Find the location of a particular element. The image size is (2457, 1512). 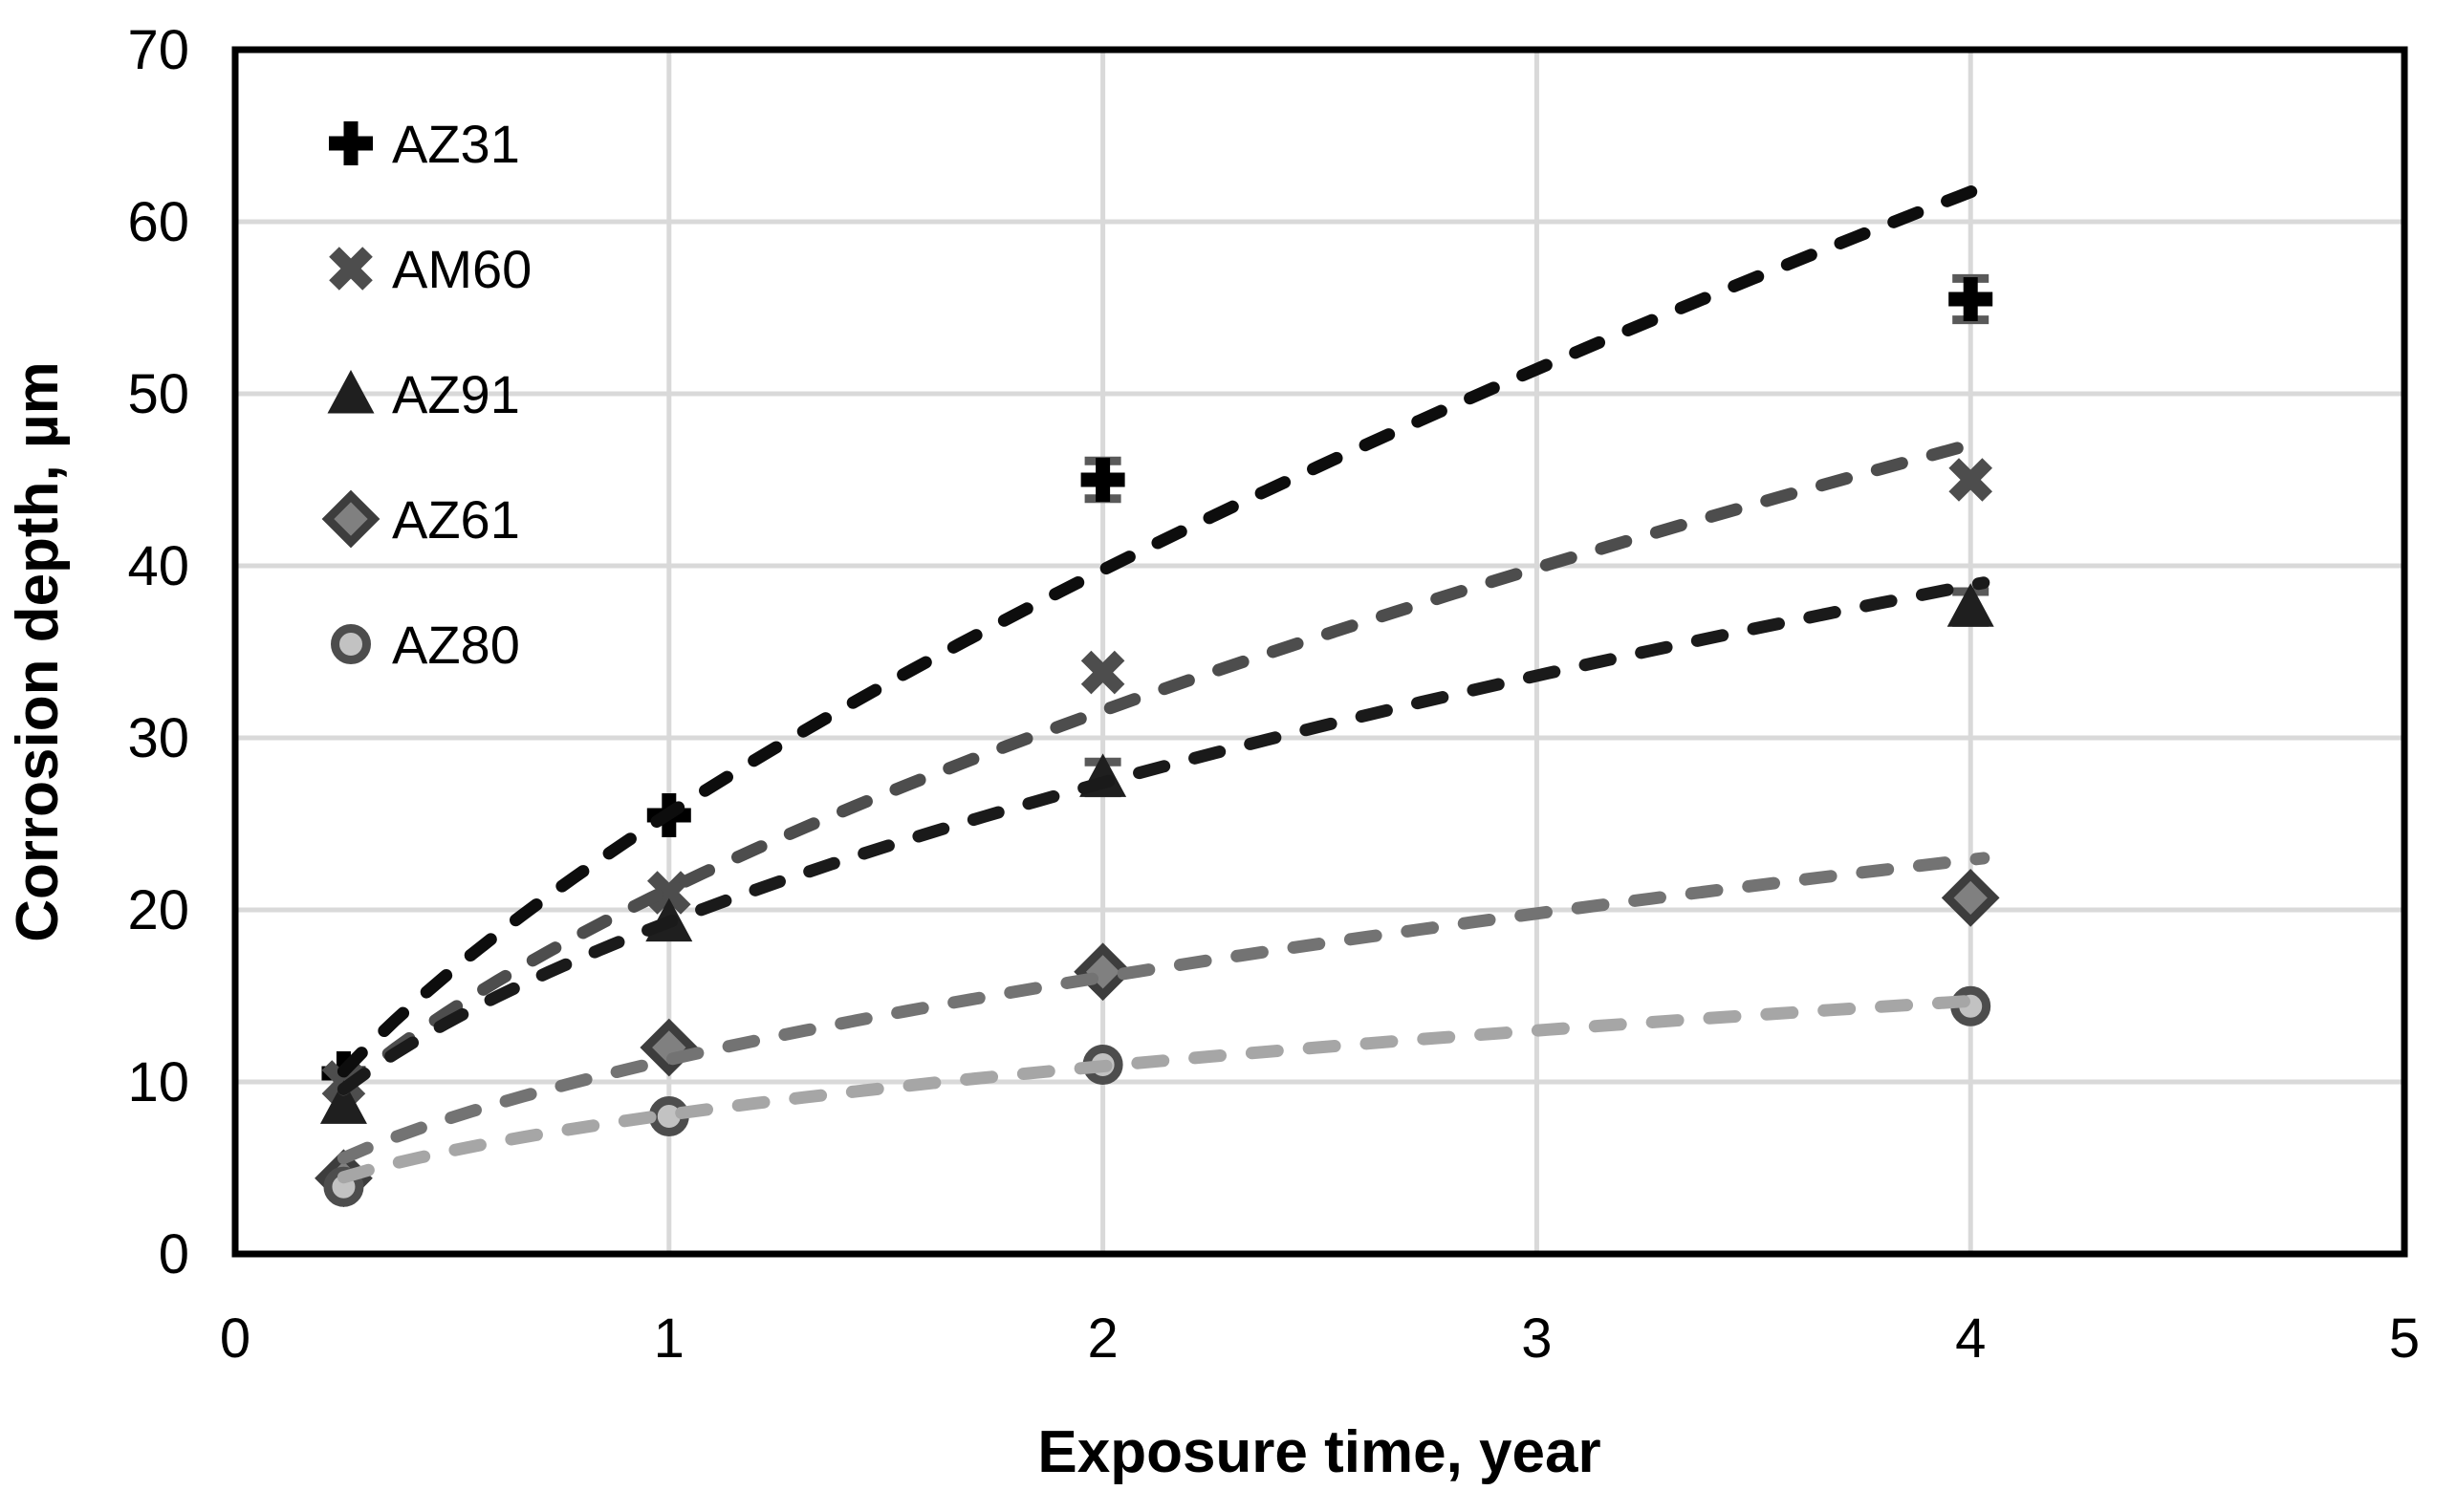

trendline-AZ61 is located at coordinates (1164, 1008).